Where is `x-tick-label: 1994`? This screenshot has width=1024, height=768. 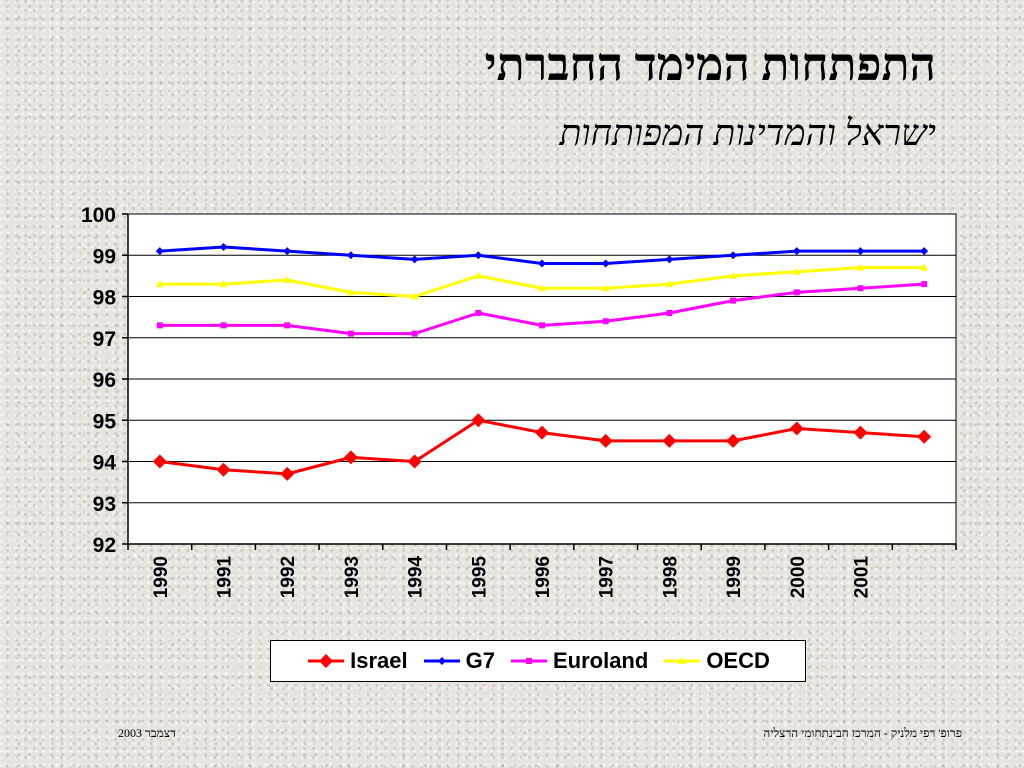
x-tick-label: 1994 is located at coordinates (416, 577).